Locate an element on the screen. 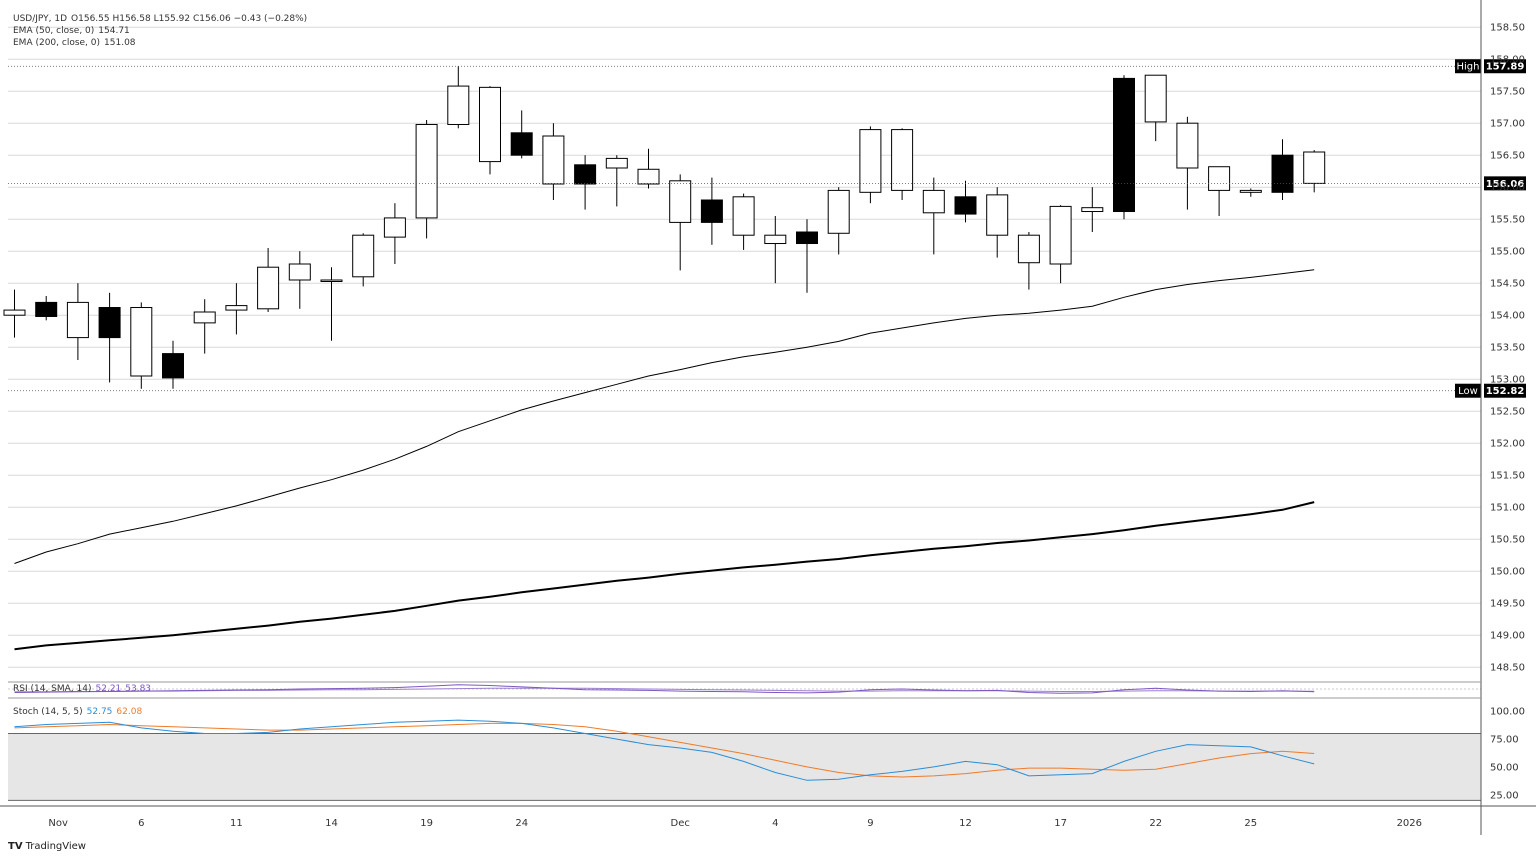 The width and height of the screenshot is (1536, 860). stoch-tick-label: 50.00 is located at coordinates (1504, 767).